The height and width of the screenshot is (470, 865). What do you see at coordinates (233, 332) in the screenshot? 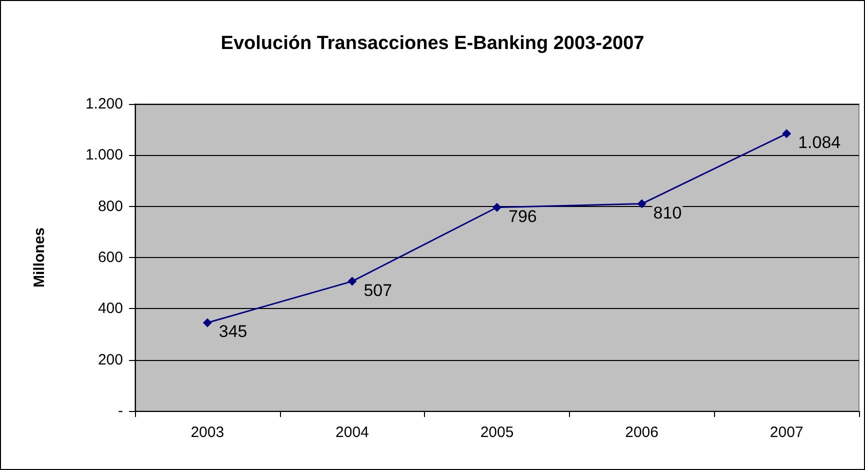
I see `data-label: 345` at bounding box center [233, 332].